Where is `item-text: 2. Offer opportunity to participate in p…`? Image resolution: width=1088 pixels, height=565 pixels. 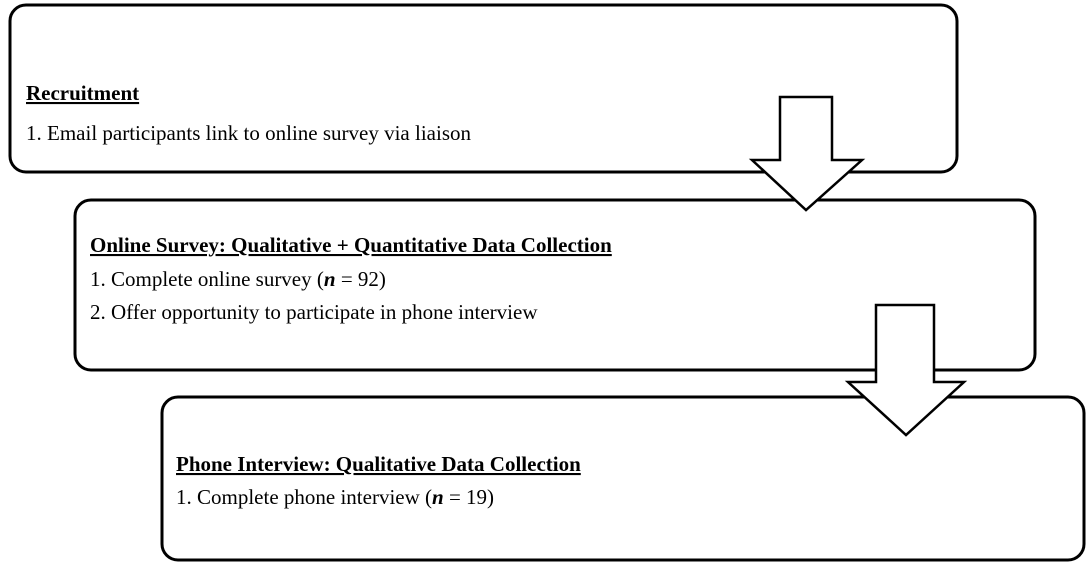
item-text: 2. Offer opportunity to participate in p… is located at coordinates (314, 312).